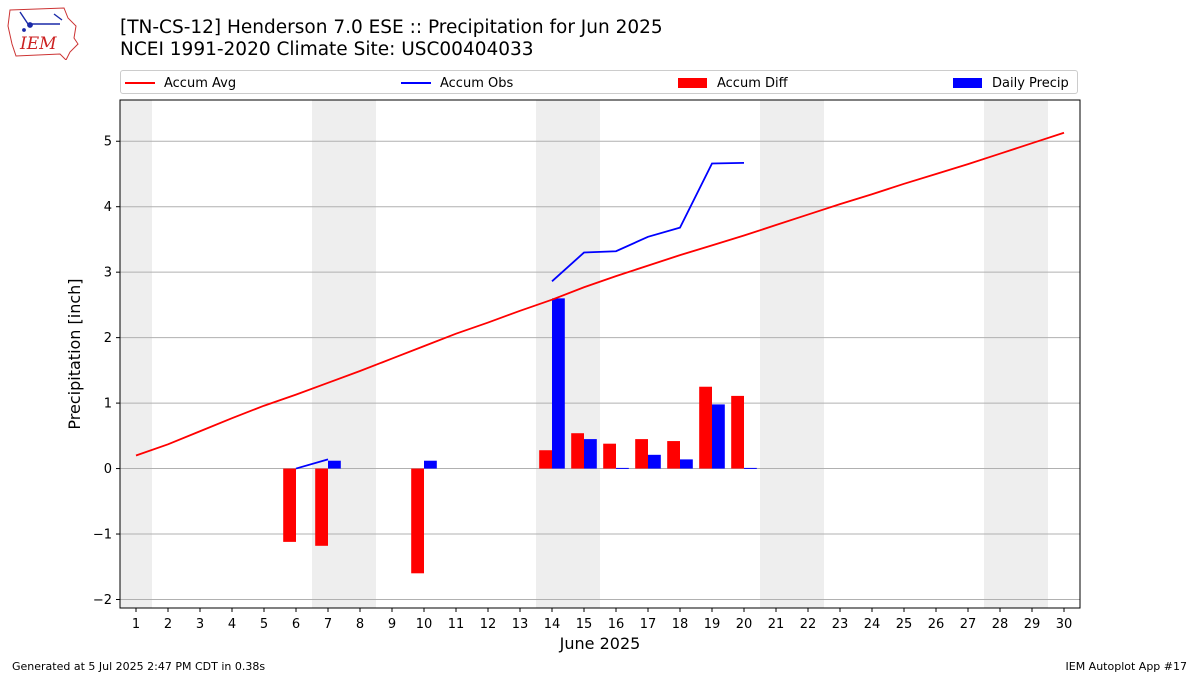  What do you see at coordinates (840, 624) in the screenshot?
I see `x-tick-label: 23` at bounding box center [840, 624].